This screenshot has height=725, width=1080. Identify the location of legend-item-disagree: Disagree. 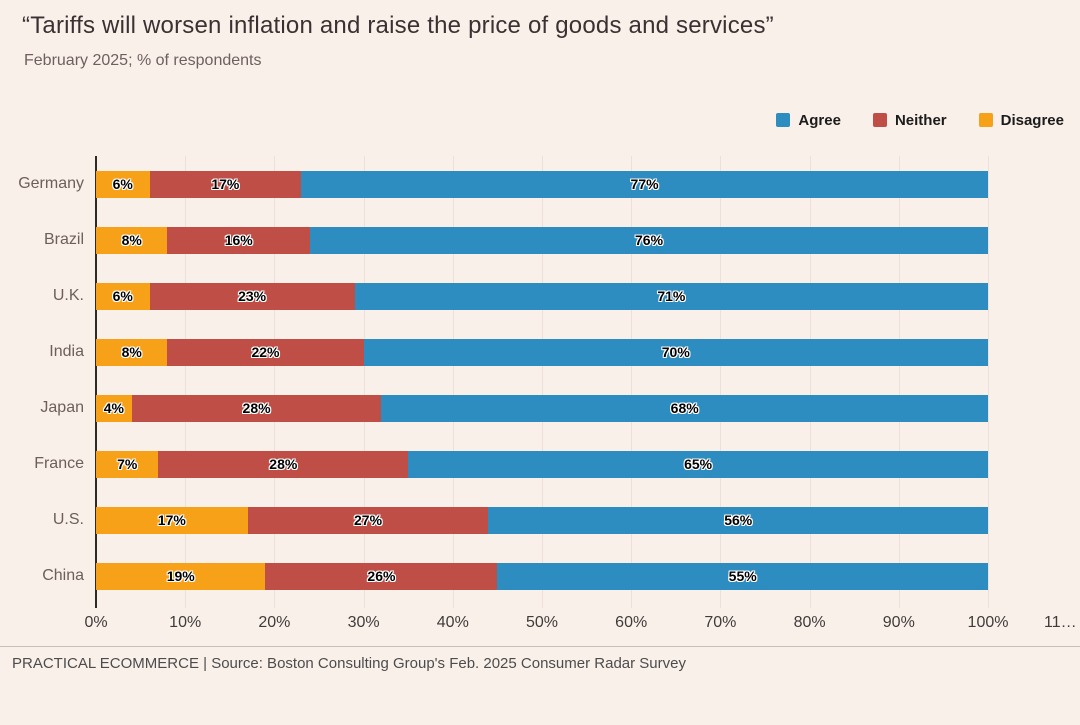
(1021, 120).